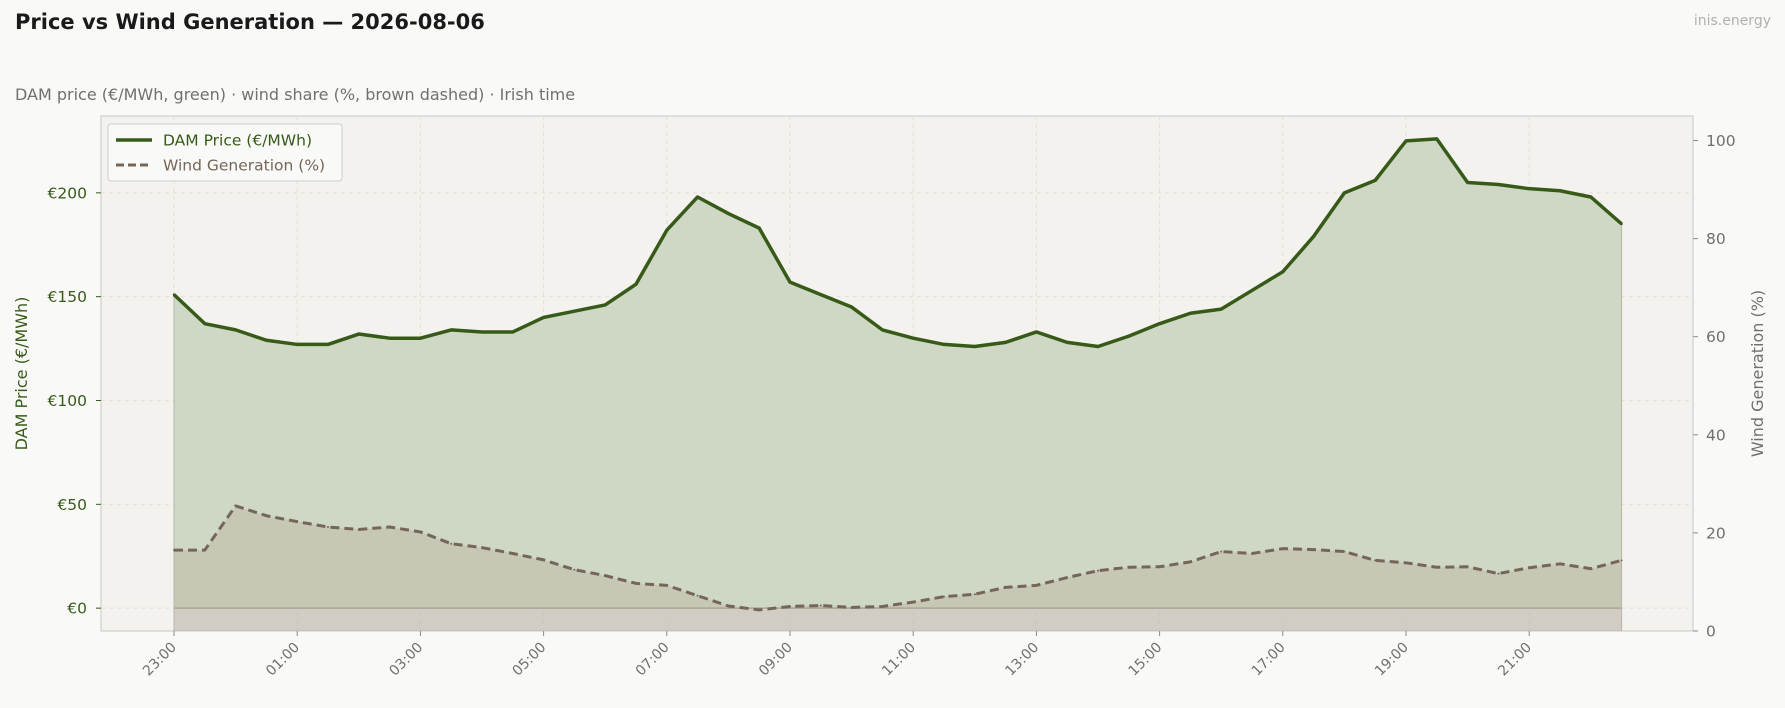 This screenshot has width=1785, height=708. I want to click on x-tick-label: 03:00, so click(406, 660).